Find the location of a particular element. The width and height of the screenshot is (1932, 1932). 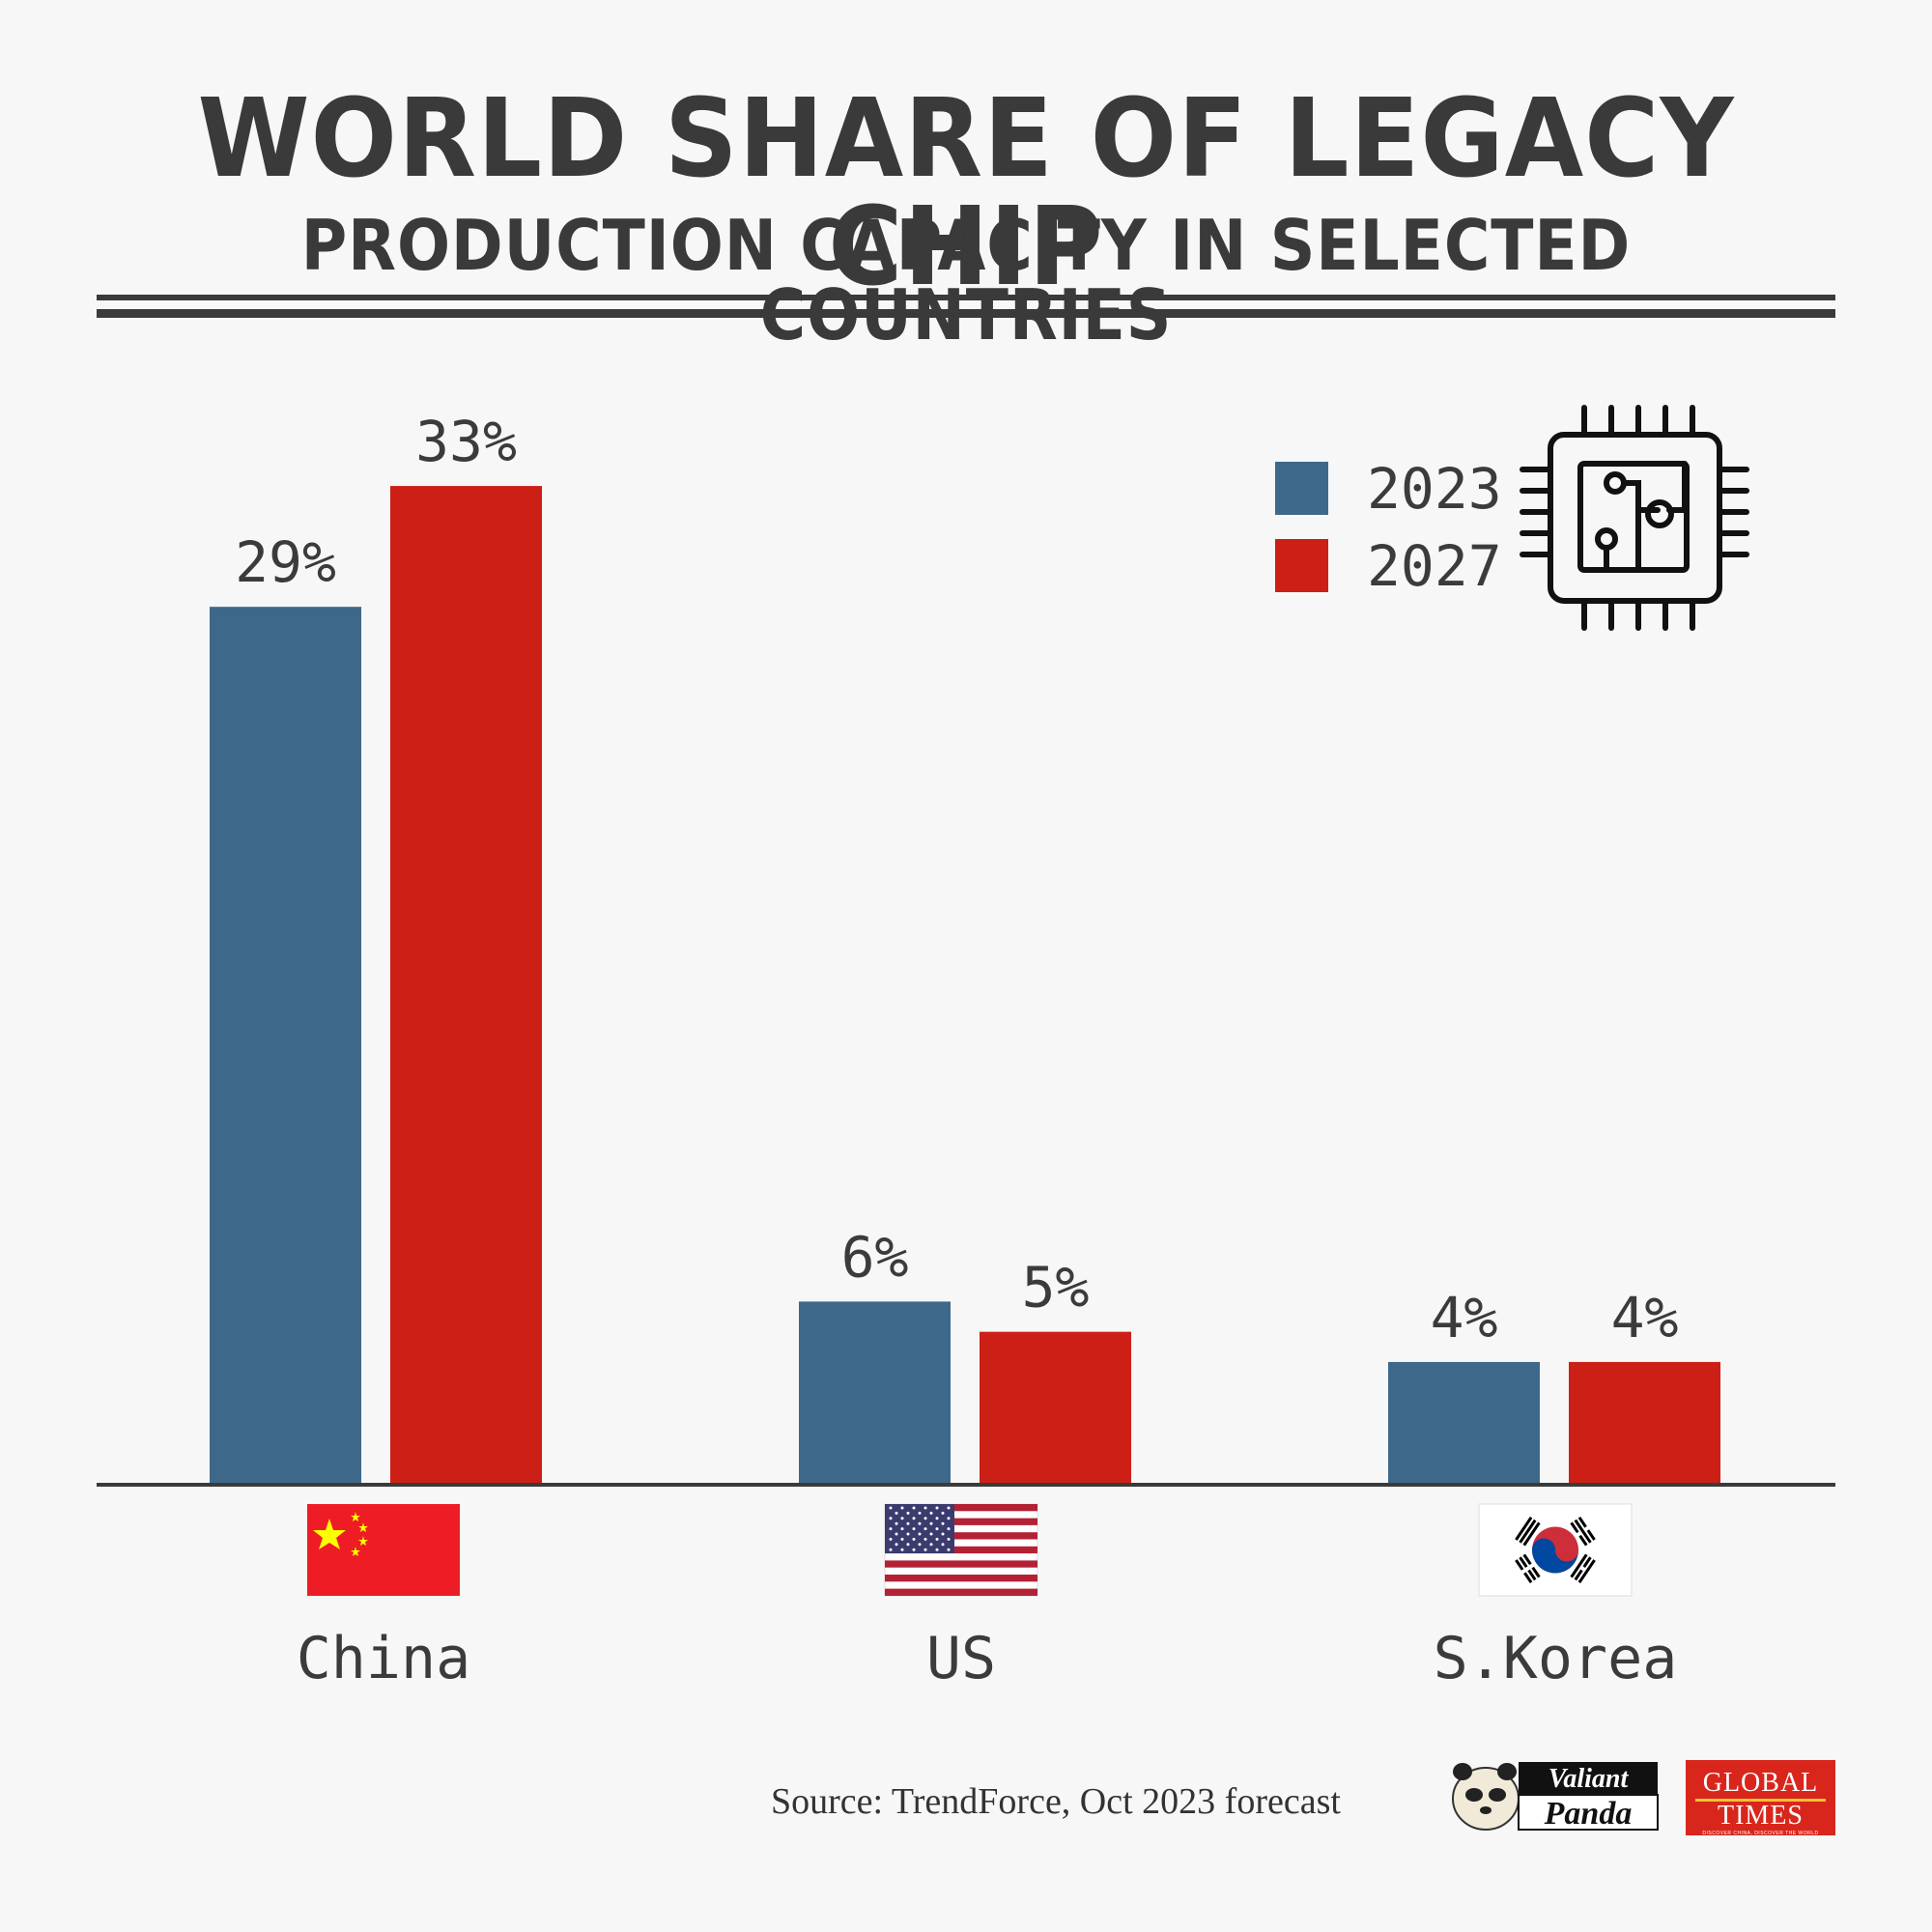

brand2-line2: TIMES is located at coordinates (1761, 1816).